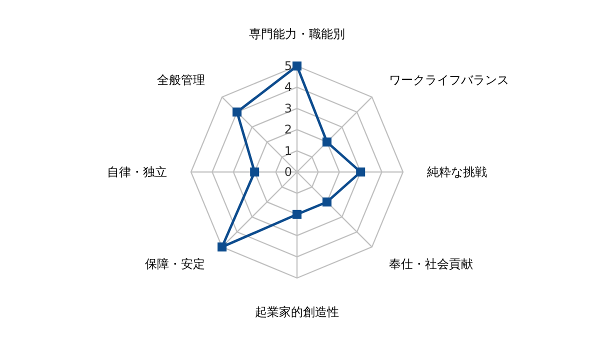  I want to click on spoke-label: 自律・独立, so click(137, 172).